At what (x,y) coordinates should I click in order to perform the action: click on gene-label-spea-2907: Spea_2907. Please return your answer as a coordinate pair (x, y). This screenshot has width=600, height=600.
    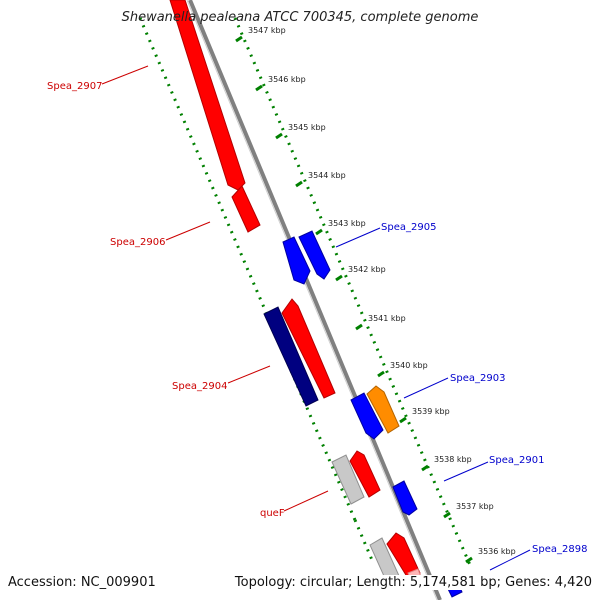
    Looking at the image, I should click on (74, 86).